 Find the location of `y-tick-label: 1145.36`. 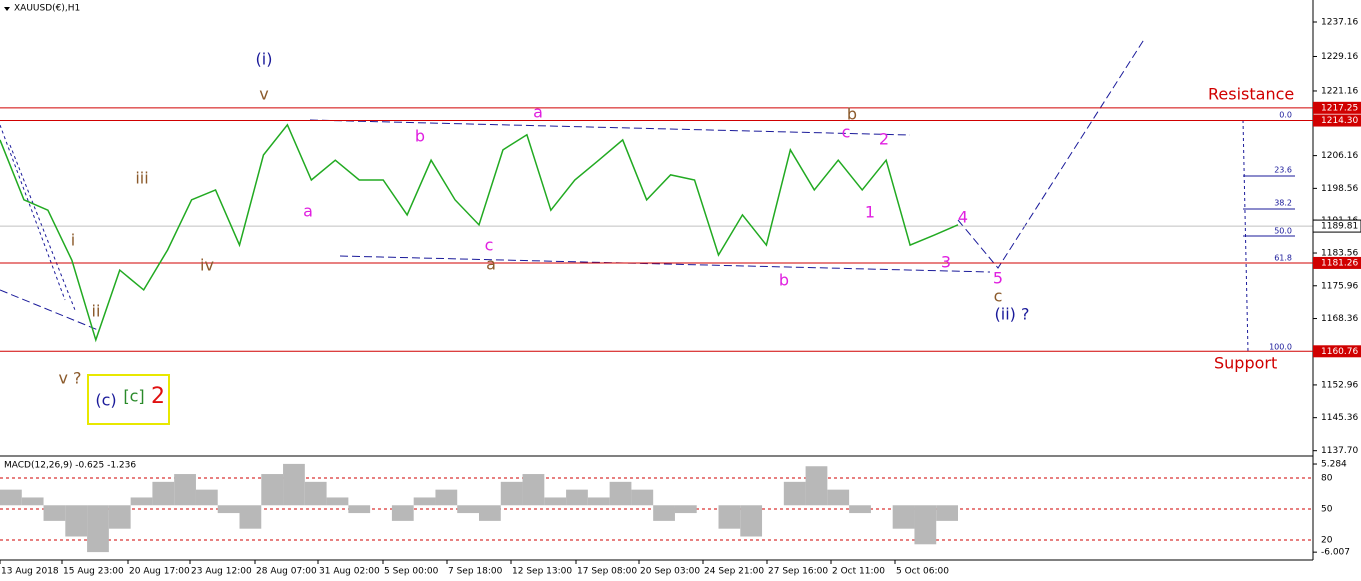

y-tick-label: 1145.36 is located at coordinates (1339, 418).